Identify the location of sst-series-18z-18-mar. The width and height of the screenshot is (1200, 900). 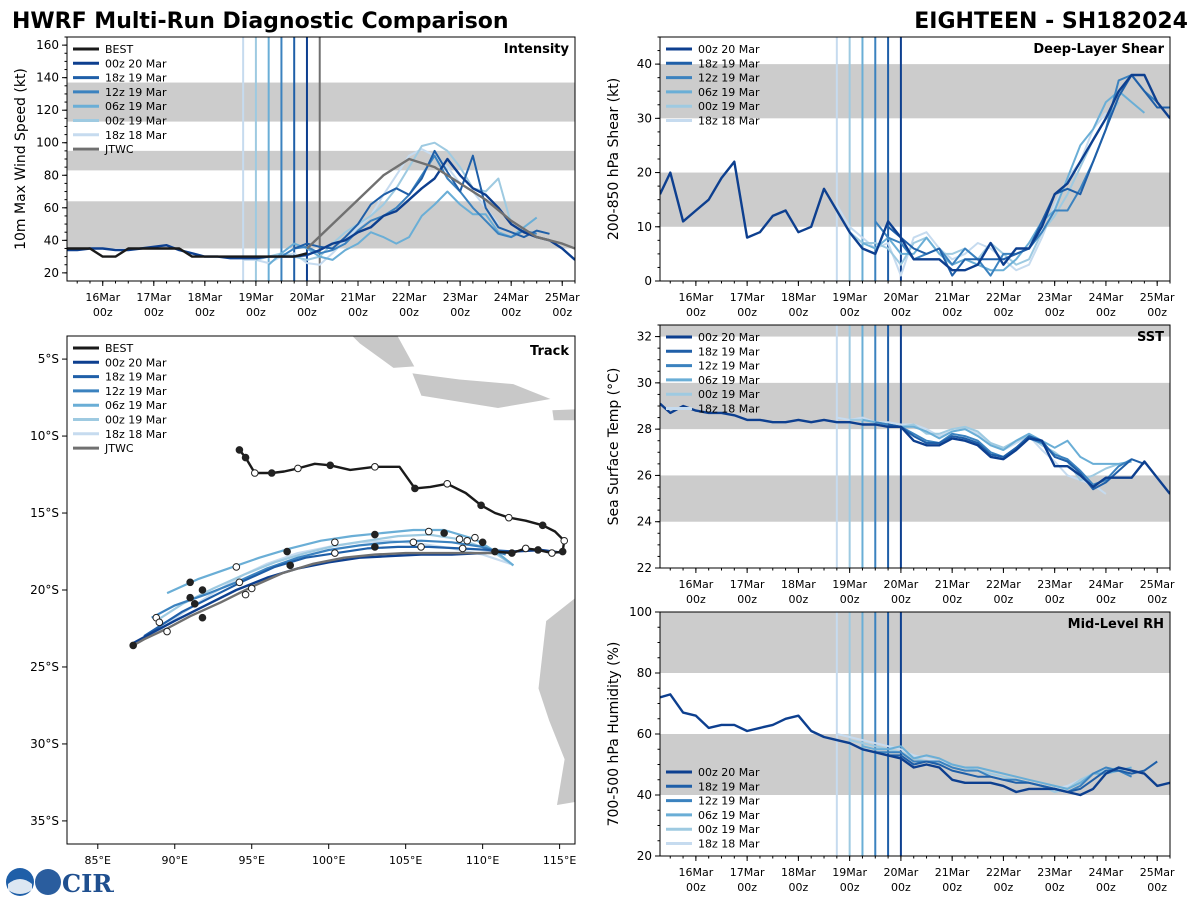
(971, 455).